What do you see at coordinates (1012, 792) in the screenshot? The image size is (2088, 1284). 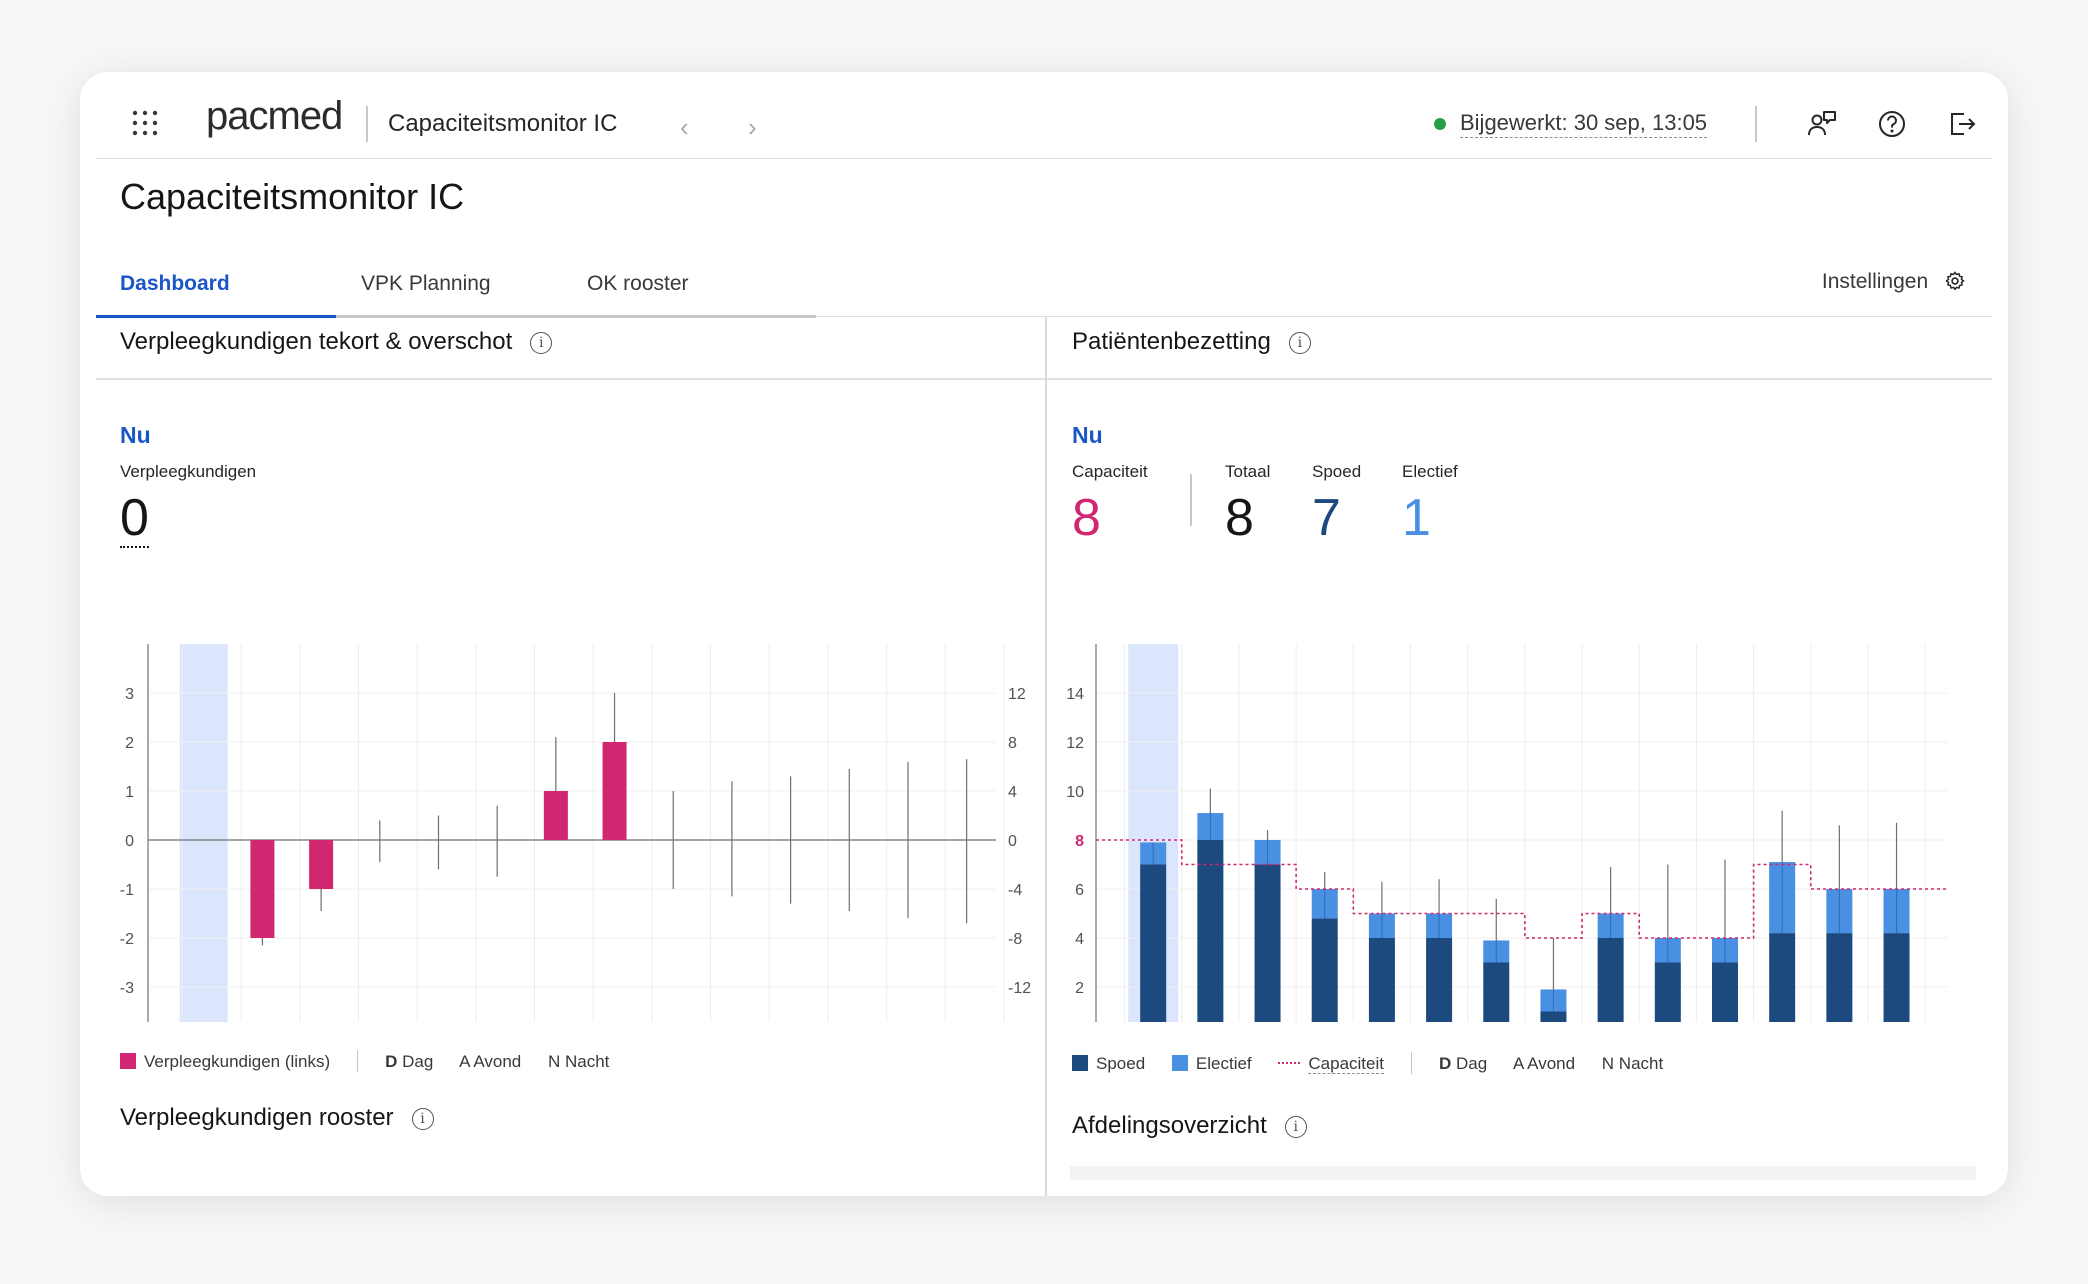 I see `y2-tick-label: 4` at bounding box center [1012, 792].